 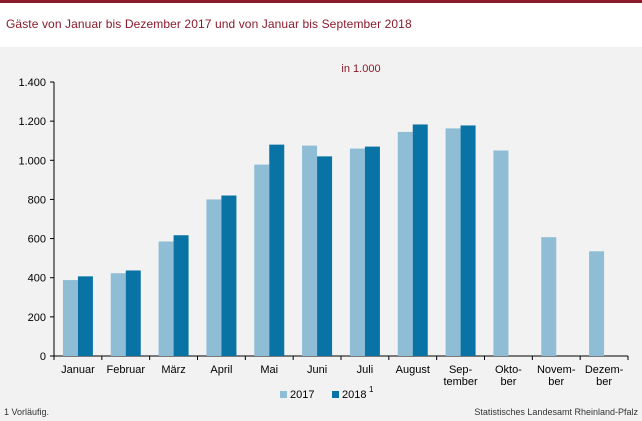 I want to click on y-tick-label: 1.000, so click(x=32, y=161).